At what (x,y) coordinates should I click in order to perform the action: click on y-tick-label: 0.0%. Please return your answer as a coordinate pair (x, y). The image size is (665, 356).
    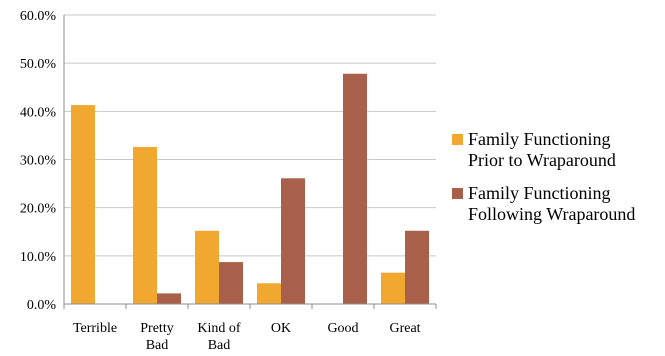
    Looking at the image, I should click on (42, 305).